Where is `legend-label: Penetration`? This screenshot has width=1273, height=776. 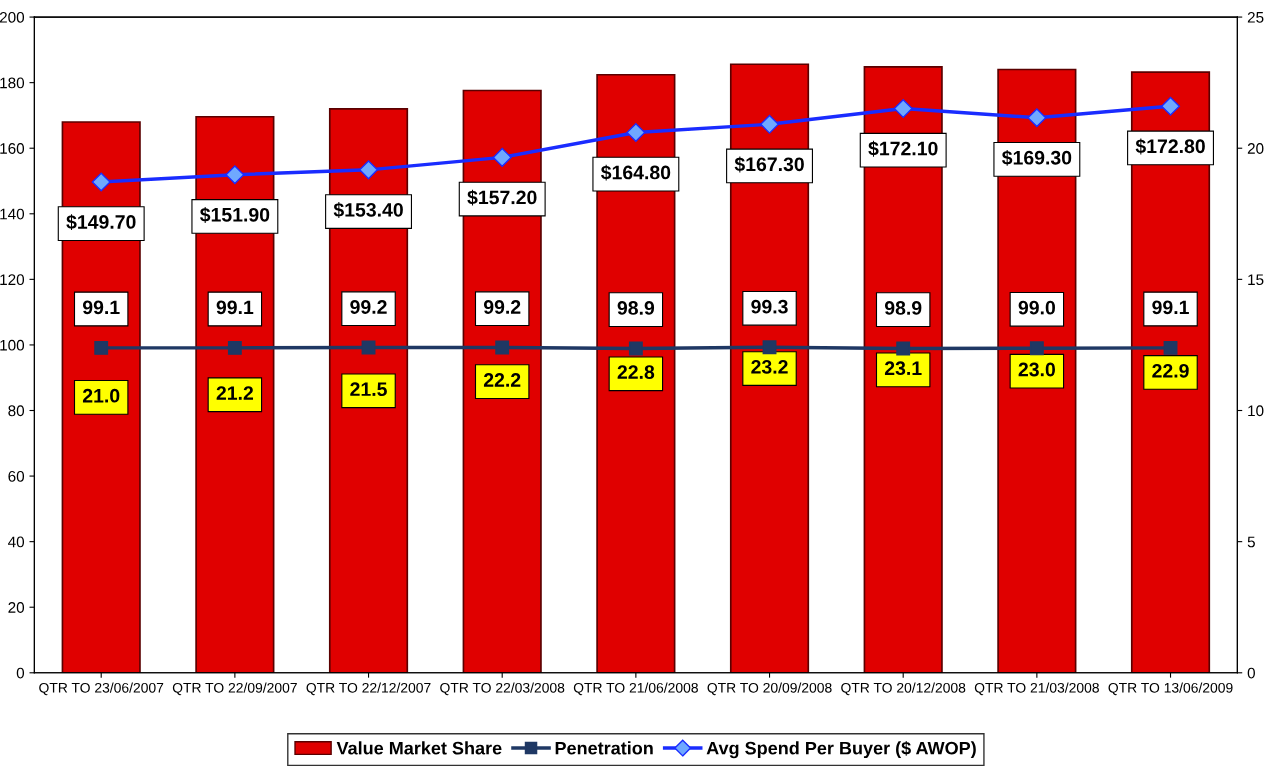 legend-label: Penetration is located at coordinates (604, 748).